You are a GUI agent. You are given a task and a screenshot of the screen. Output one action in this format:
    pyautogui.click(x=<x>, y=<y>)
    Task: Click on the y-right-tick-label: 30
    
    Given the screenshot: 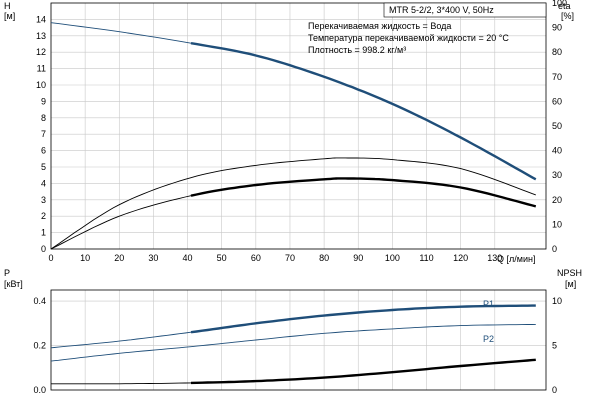 What is the action you would take?
    pyautogui.click(x=557, y=175)
    